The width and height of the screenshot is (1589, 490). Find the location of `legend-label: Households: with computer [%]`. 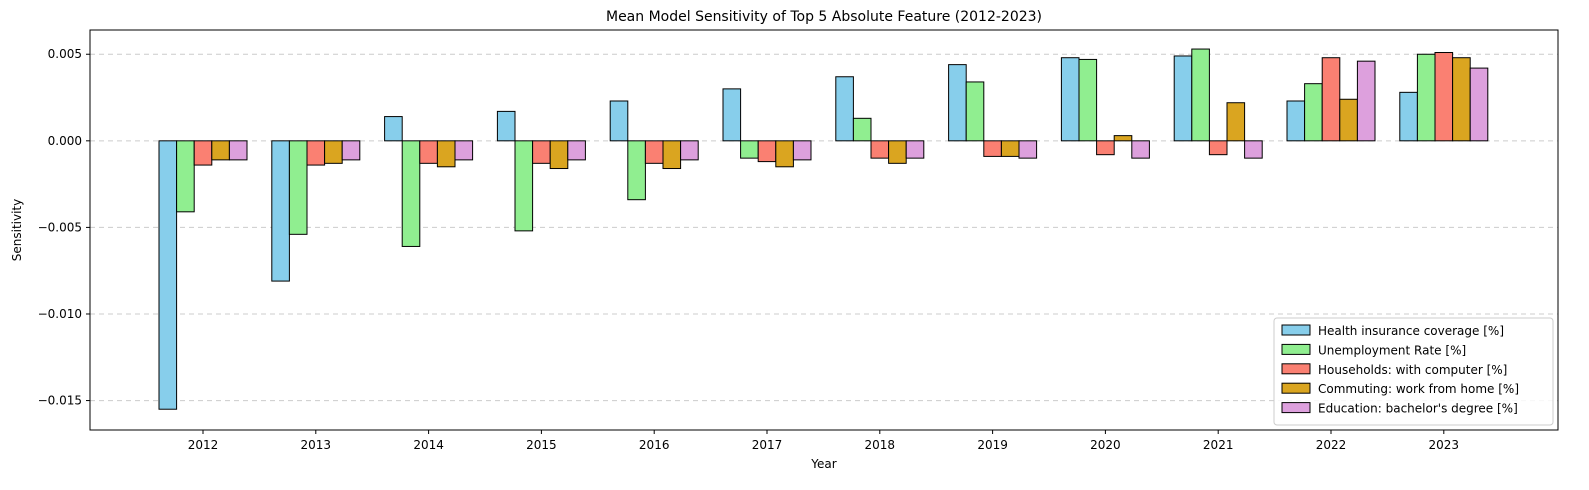

legend-label: Households: with computer [%] is located at coordinates (1412, 370).